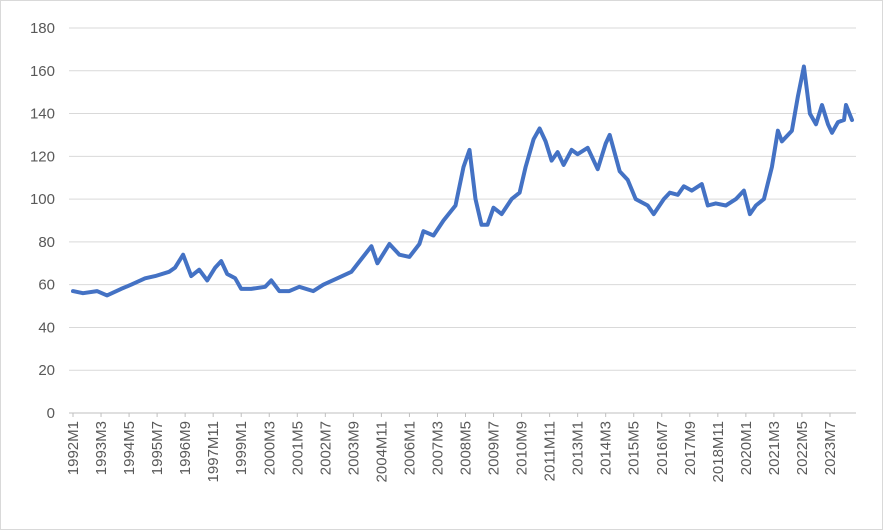 This screenshot has height=531, width=883. What do you see at coordinates (718, 451) in the screenshot?
I see `x-tick-label: 2018M11` at bounding box center [718, 451].